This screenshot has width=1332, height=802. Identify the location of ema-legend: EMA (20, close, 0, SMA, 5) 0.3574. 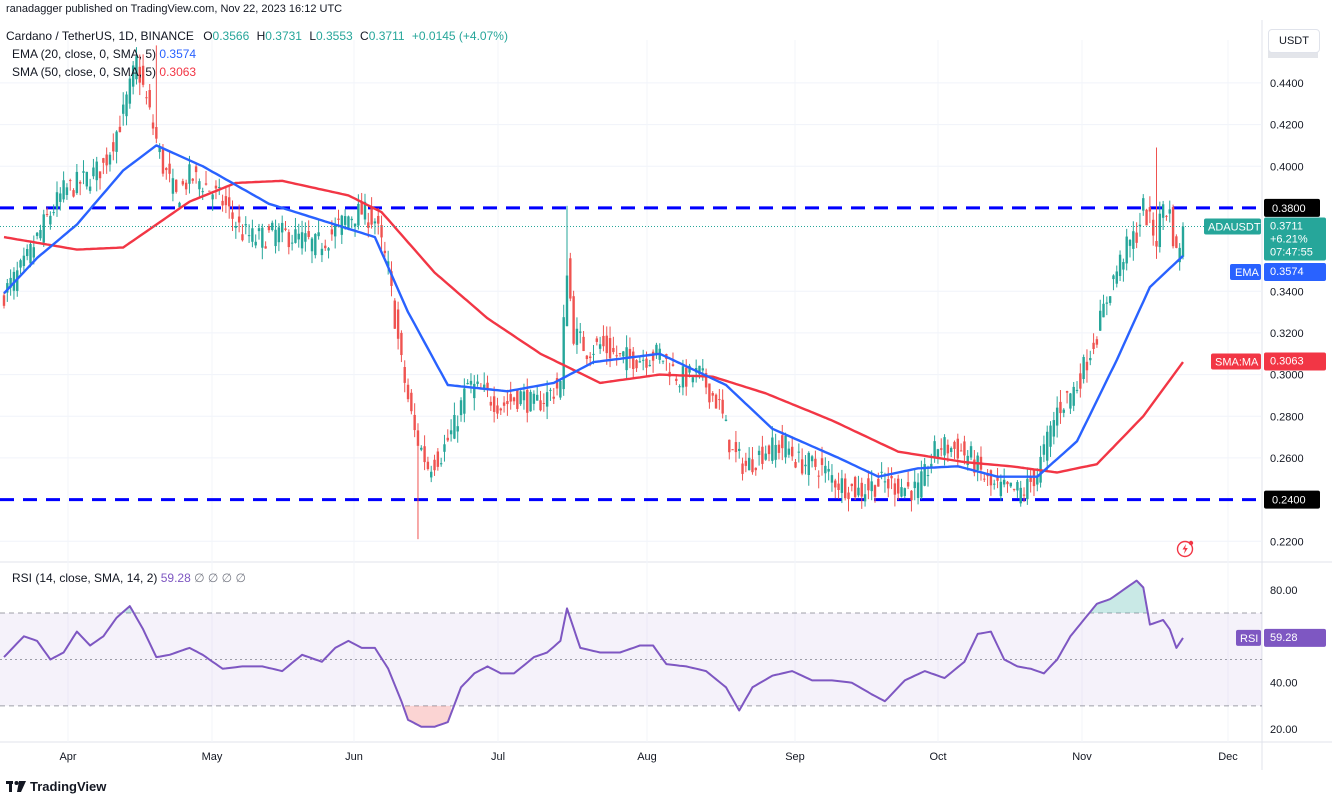
(104, 54).